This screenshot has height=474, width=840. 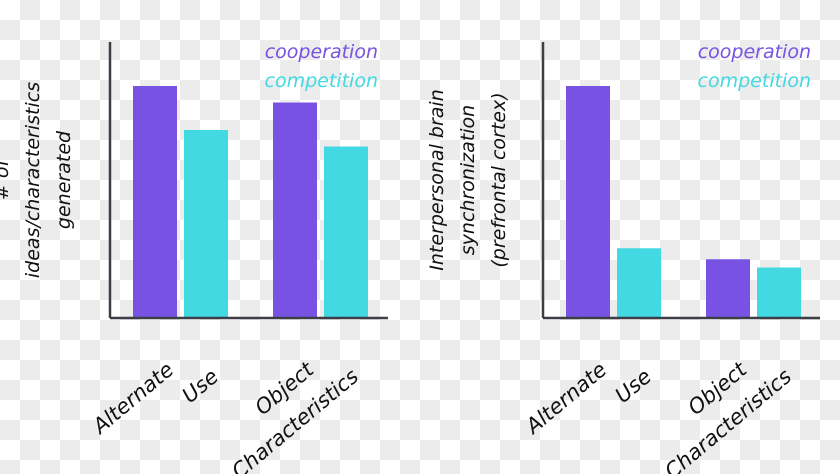 I want to click on y-axis-label: # of ideas/characteristics generated, so click(x=37, y=180).